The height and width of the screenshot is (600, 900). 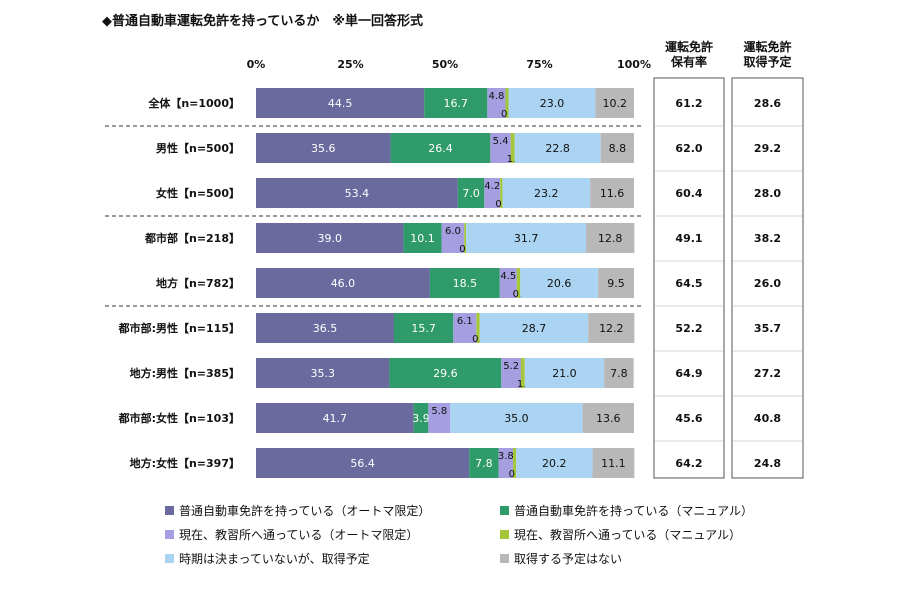 What do you see at coordinates (634, 511) in the screenshot?
I see `legend-label: 普通自動車免許を持っている（マニュアル）` at bounding box center [634, 511].